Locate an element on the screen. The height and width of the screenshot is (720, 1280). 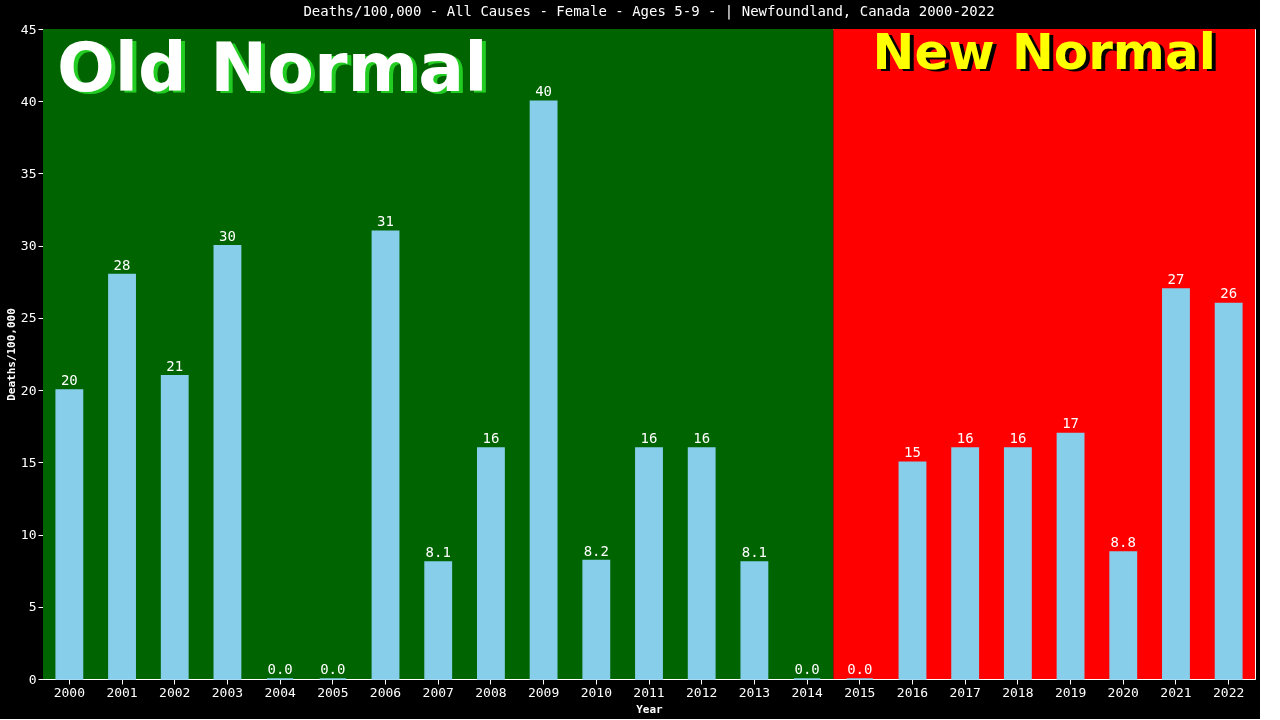
y-tick-label: 20 is located at coordinates (28, 390).